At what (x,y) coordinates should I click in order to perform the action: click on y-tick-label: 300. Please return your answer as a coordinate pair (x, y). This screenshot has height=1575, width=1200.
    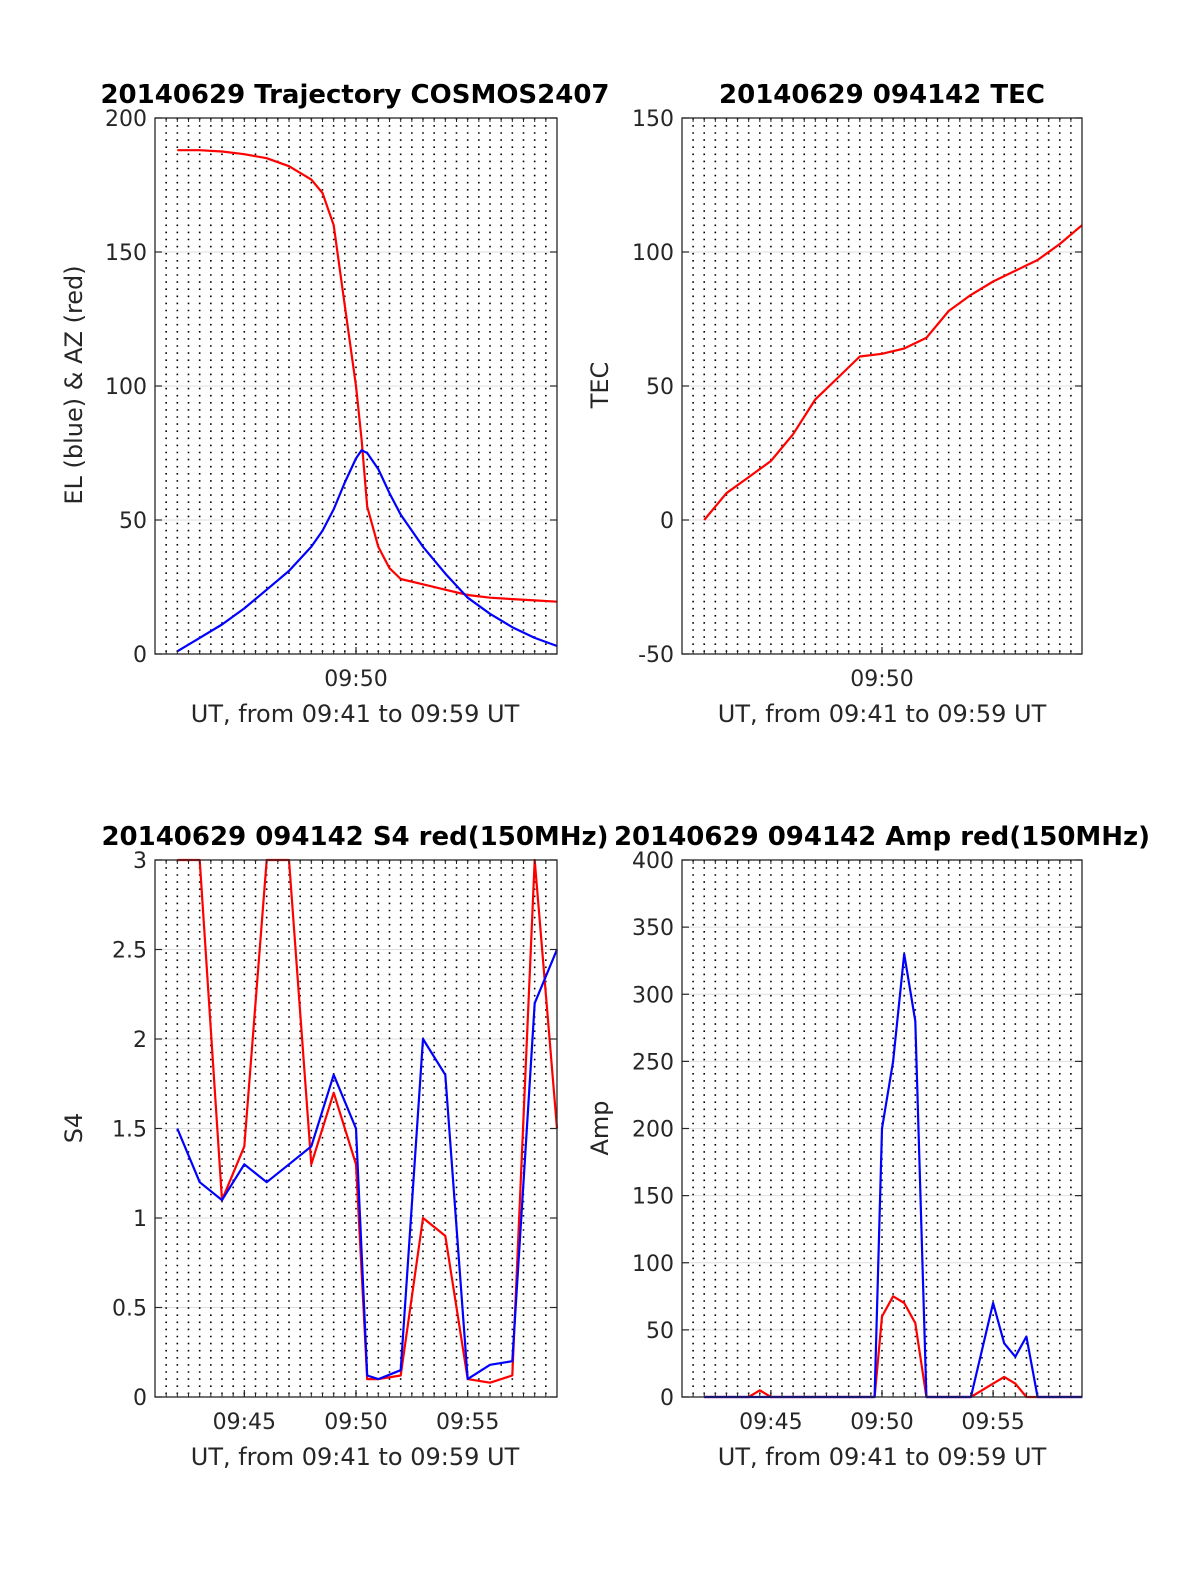
    Looking at the image, I should click on (653, 995).